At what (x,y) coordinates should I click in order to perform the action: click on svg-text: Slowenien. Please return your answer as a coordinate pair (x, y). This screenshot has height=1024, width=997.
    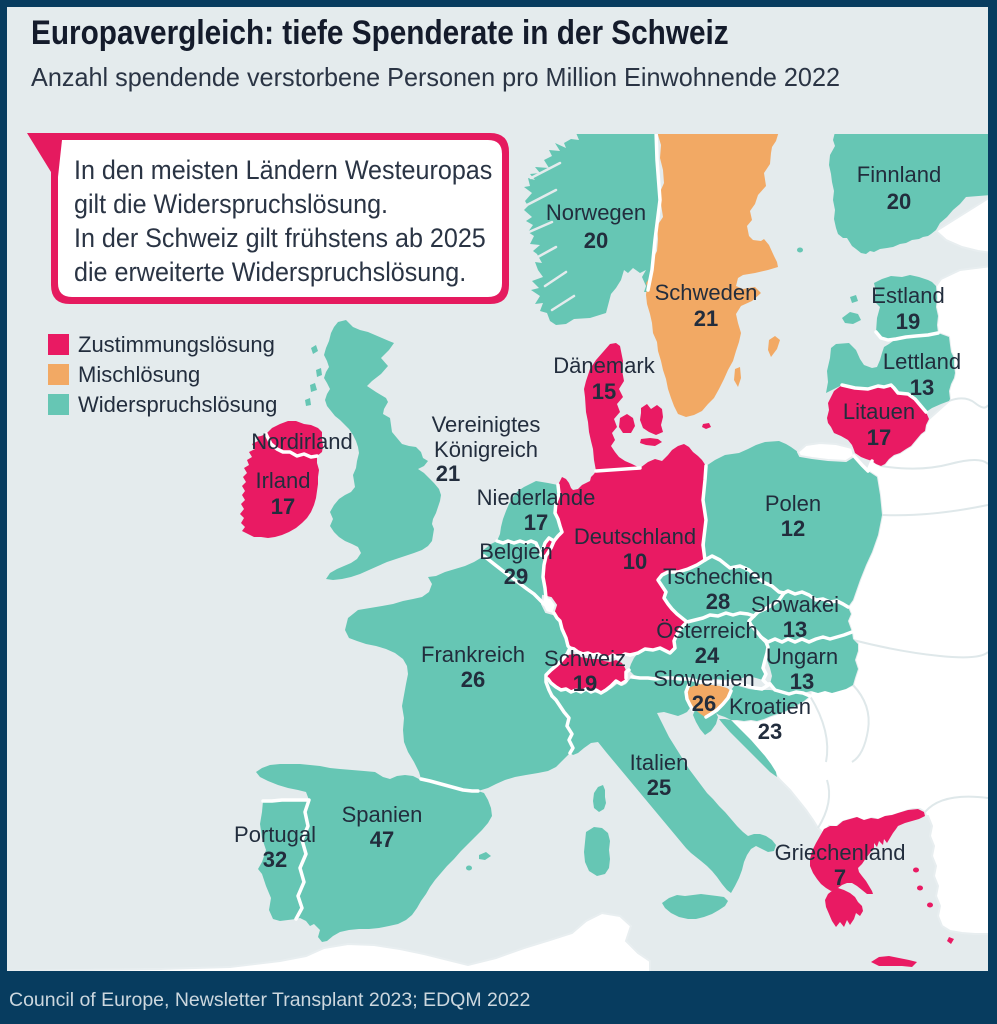
    Looking at the image, I should click on (704, 678).